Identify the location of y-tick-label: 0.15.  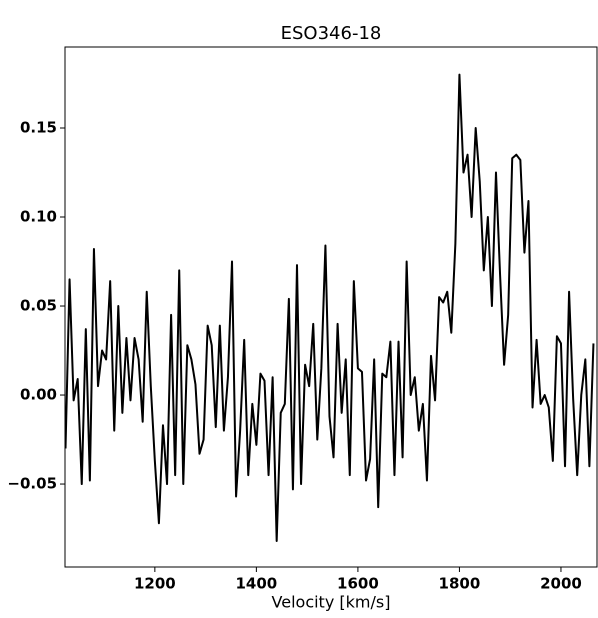
(38, 127).